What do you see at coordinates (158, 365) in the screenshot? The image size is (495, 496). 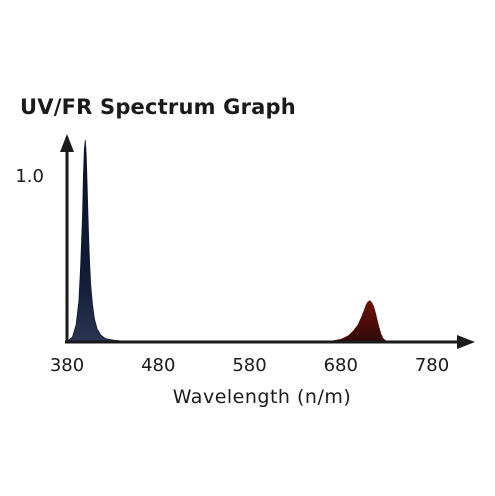 I see `x-tick-label: 480` at bounding box center [158, 365].